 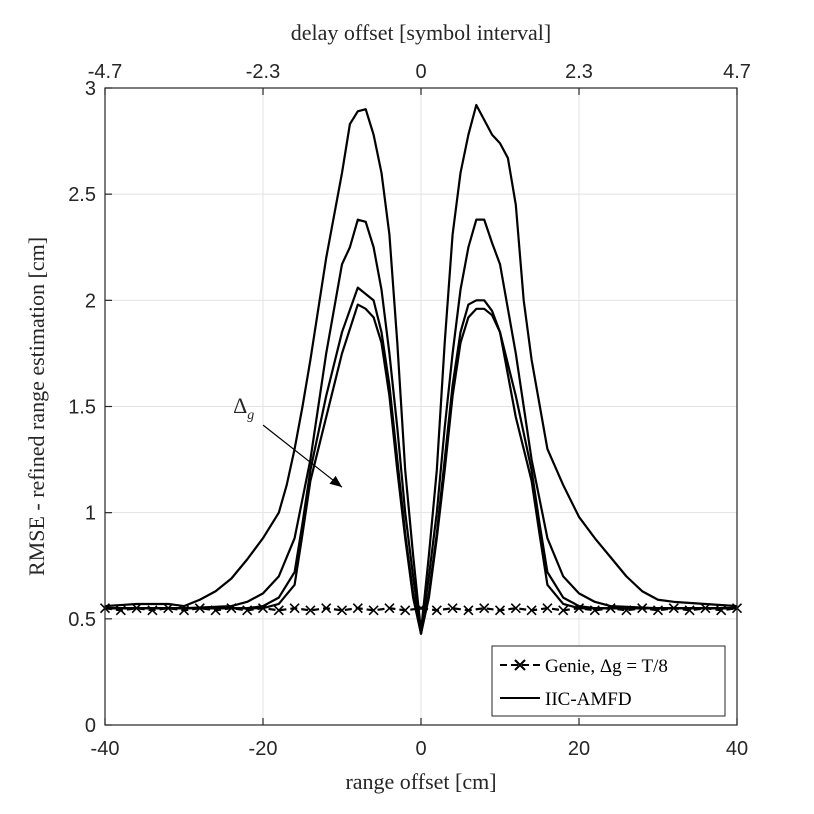 What do you see at coordinates (90, 89) in the screenshot?
I see `y-tick-label: 3` at bounding box center [90, 89].